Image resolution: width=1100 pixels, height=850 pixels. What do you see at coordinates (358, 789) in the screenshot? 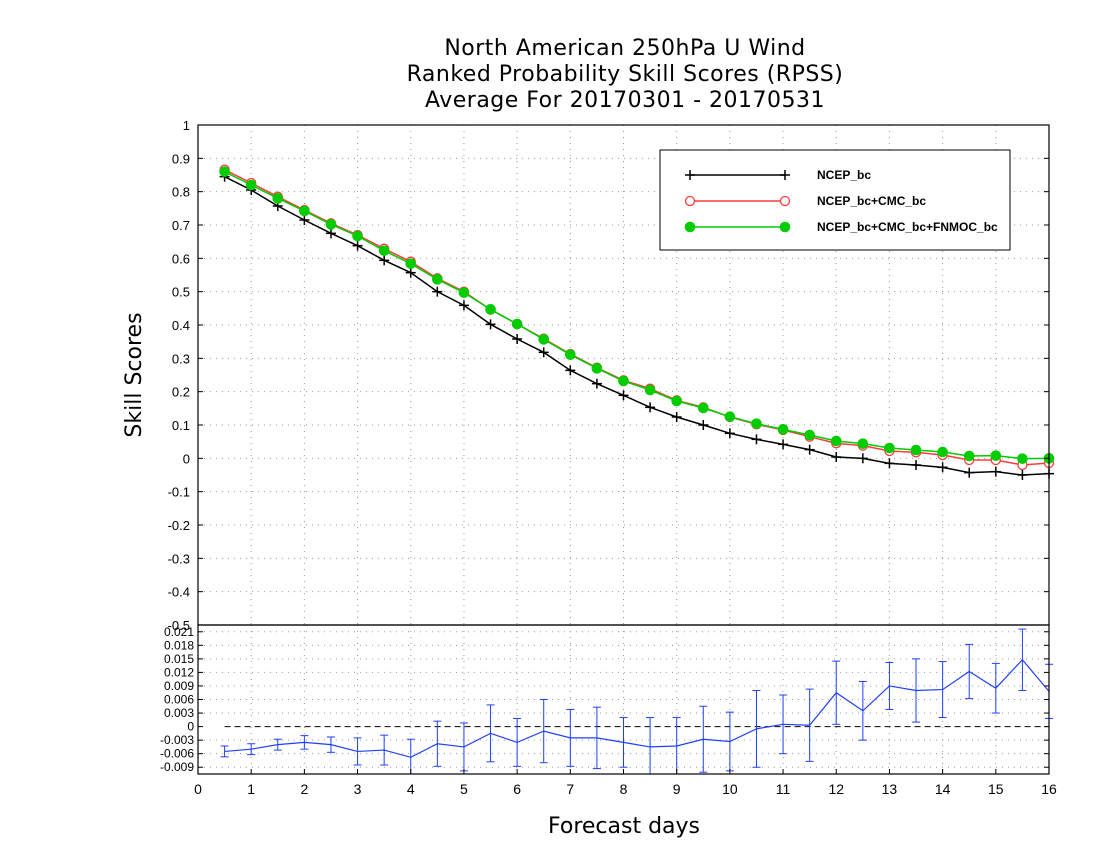
I see `x-tick-label: 3` at bounding box center [358, 789].